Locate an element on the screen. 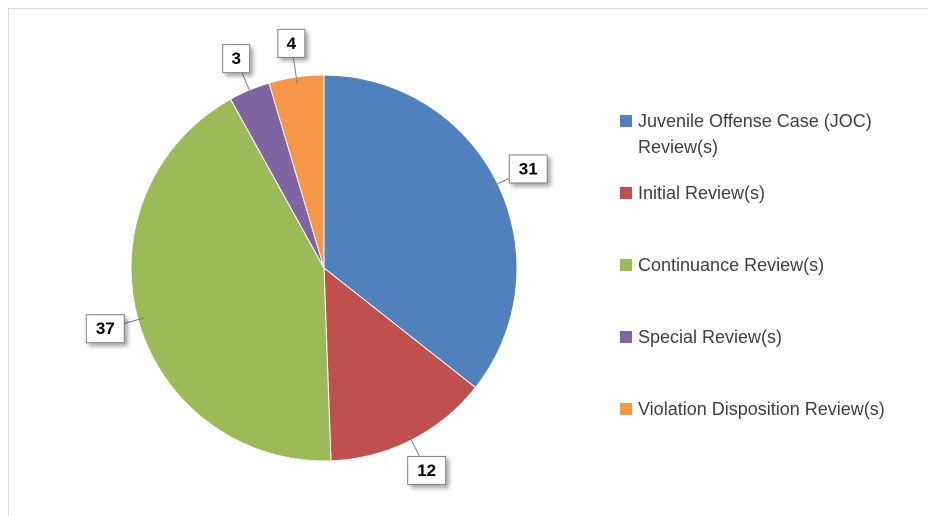 The image size is (928, 516). legend-item: Continuance Review(s) is located at coordinates (765, 288).